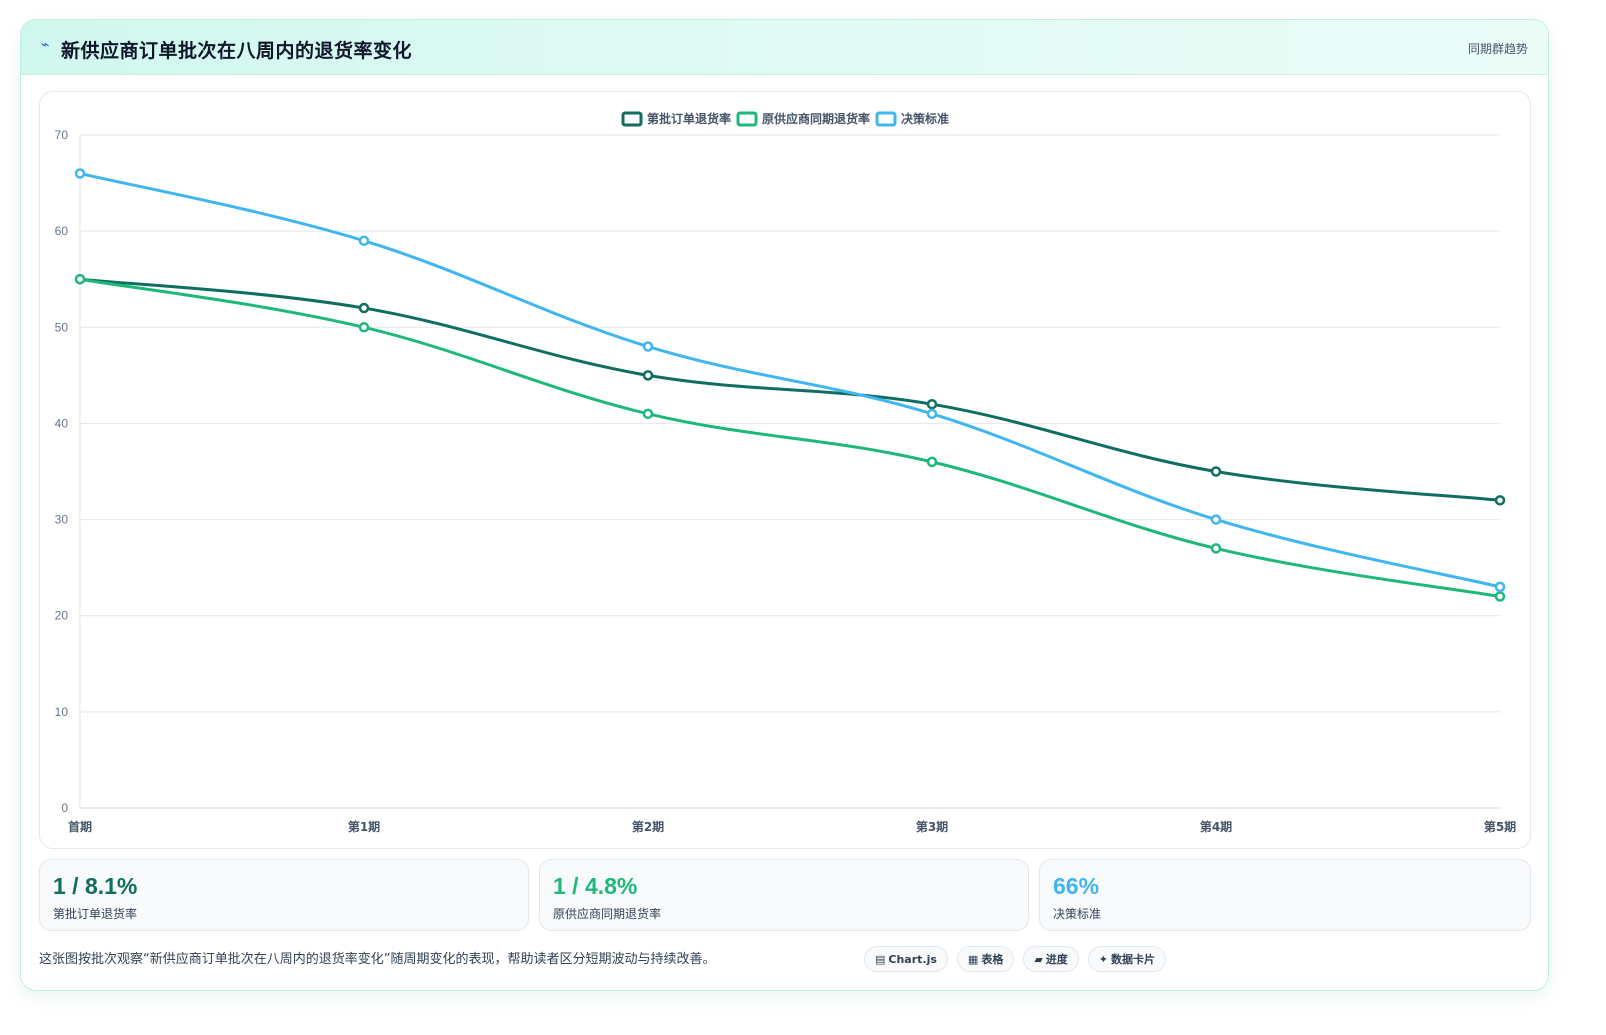 The width and height of the screenshot is (1606, 1035). What do you see at coordinates (689, 118) in the screenshot?
I see `legend-label: 第批订单退货率` at bounding box center [689, 118].